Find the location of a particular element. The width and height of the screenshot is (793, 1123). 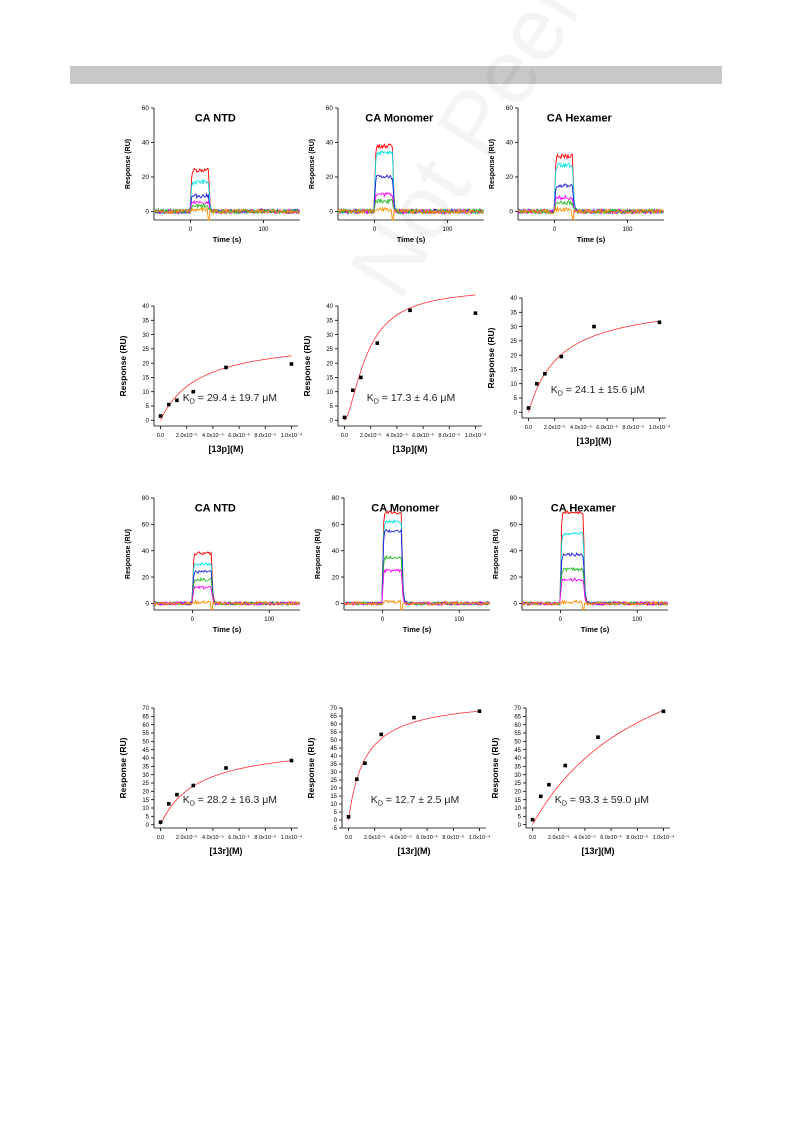

y-tick-label: 5 is located at coordinates (148, 818).